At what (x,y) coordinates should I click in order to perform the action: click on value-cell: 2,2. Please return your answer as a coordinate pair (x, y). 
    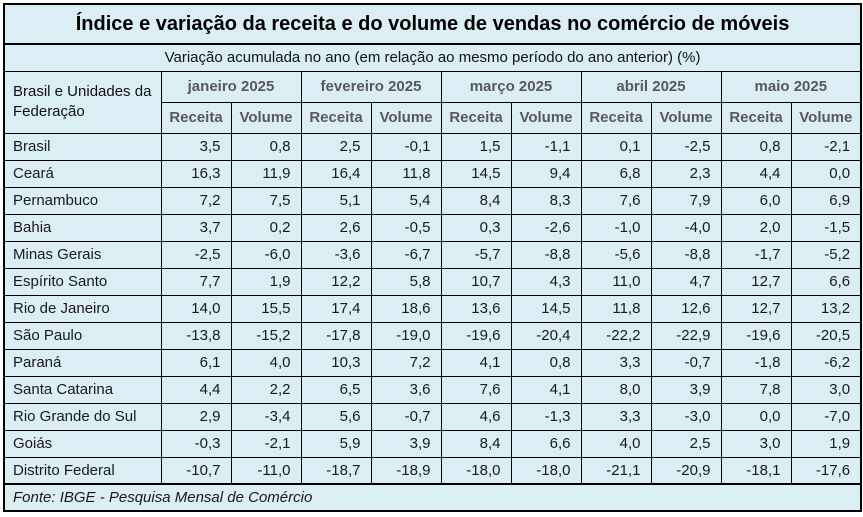
    Looking at the image, I should click on (266, 389).